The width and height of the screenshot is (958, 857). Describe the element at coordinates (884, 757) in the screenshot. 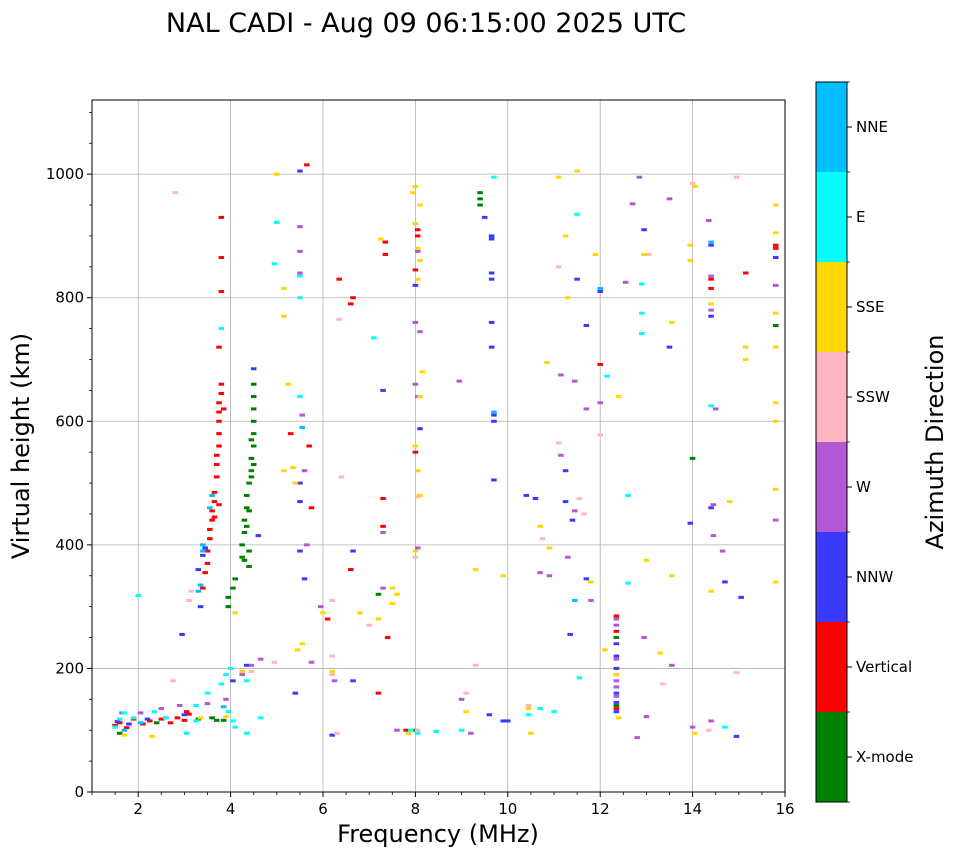

I see `colorbar-tick-label: X-mode` at that location.